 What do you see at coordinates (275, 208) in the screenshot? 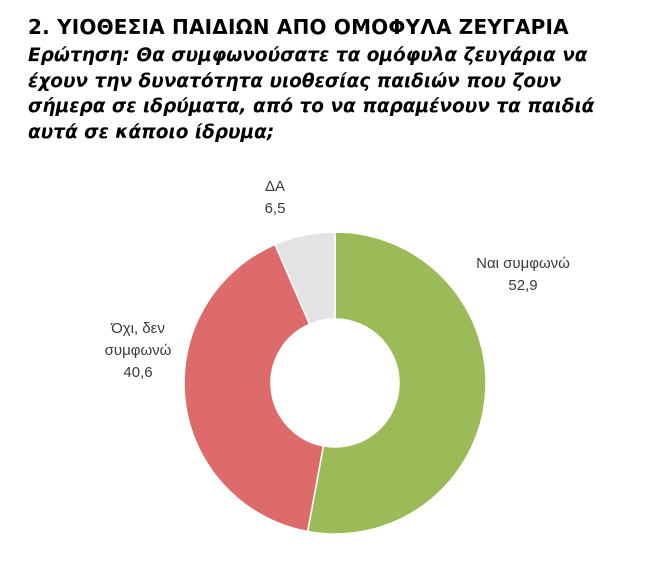
I see `slice-value-dk: 6,5` at bounding box center [275, 208].